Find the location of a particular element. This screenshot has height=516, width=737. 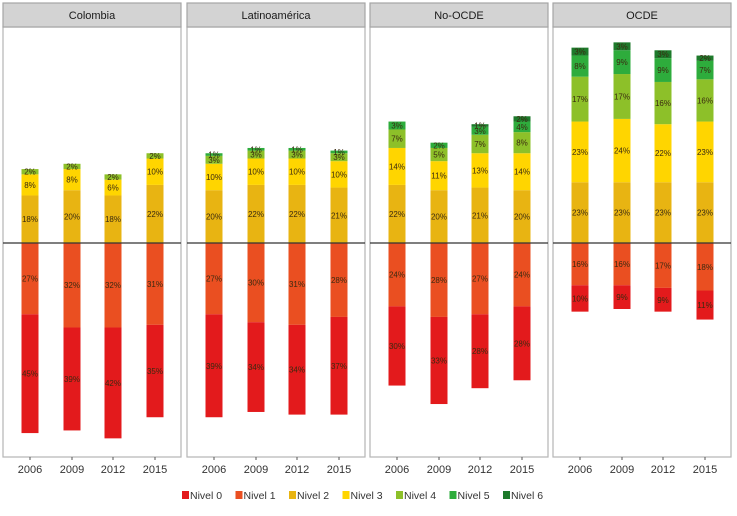

segment-label: 45% is located at coordinates (30, 374).